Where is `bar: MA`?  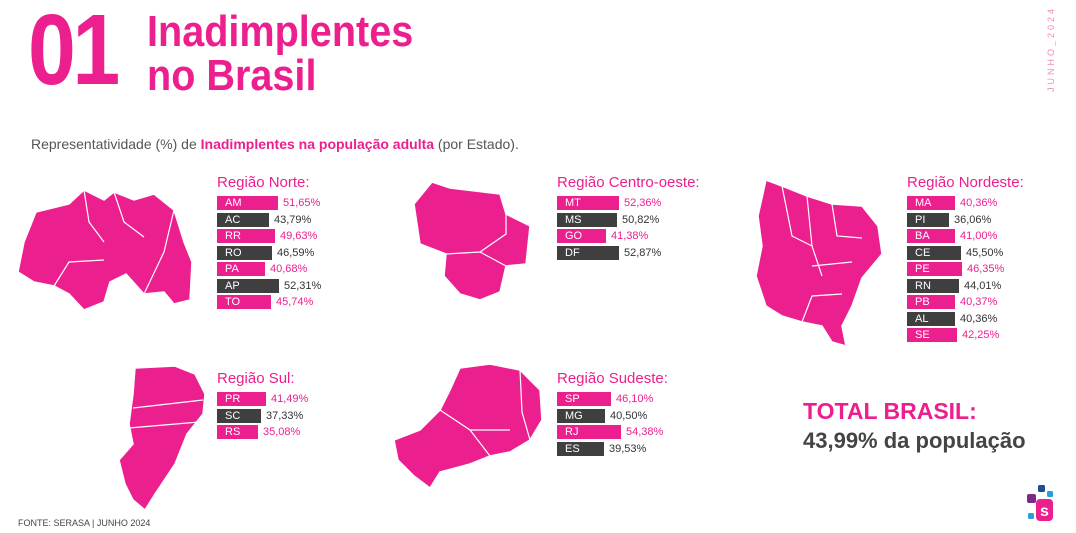
bar: MA is located at coordinates (931, 203).